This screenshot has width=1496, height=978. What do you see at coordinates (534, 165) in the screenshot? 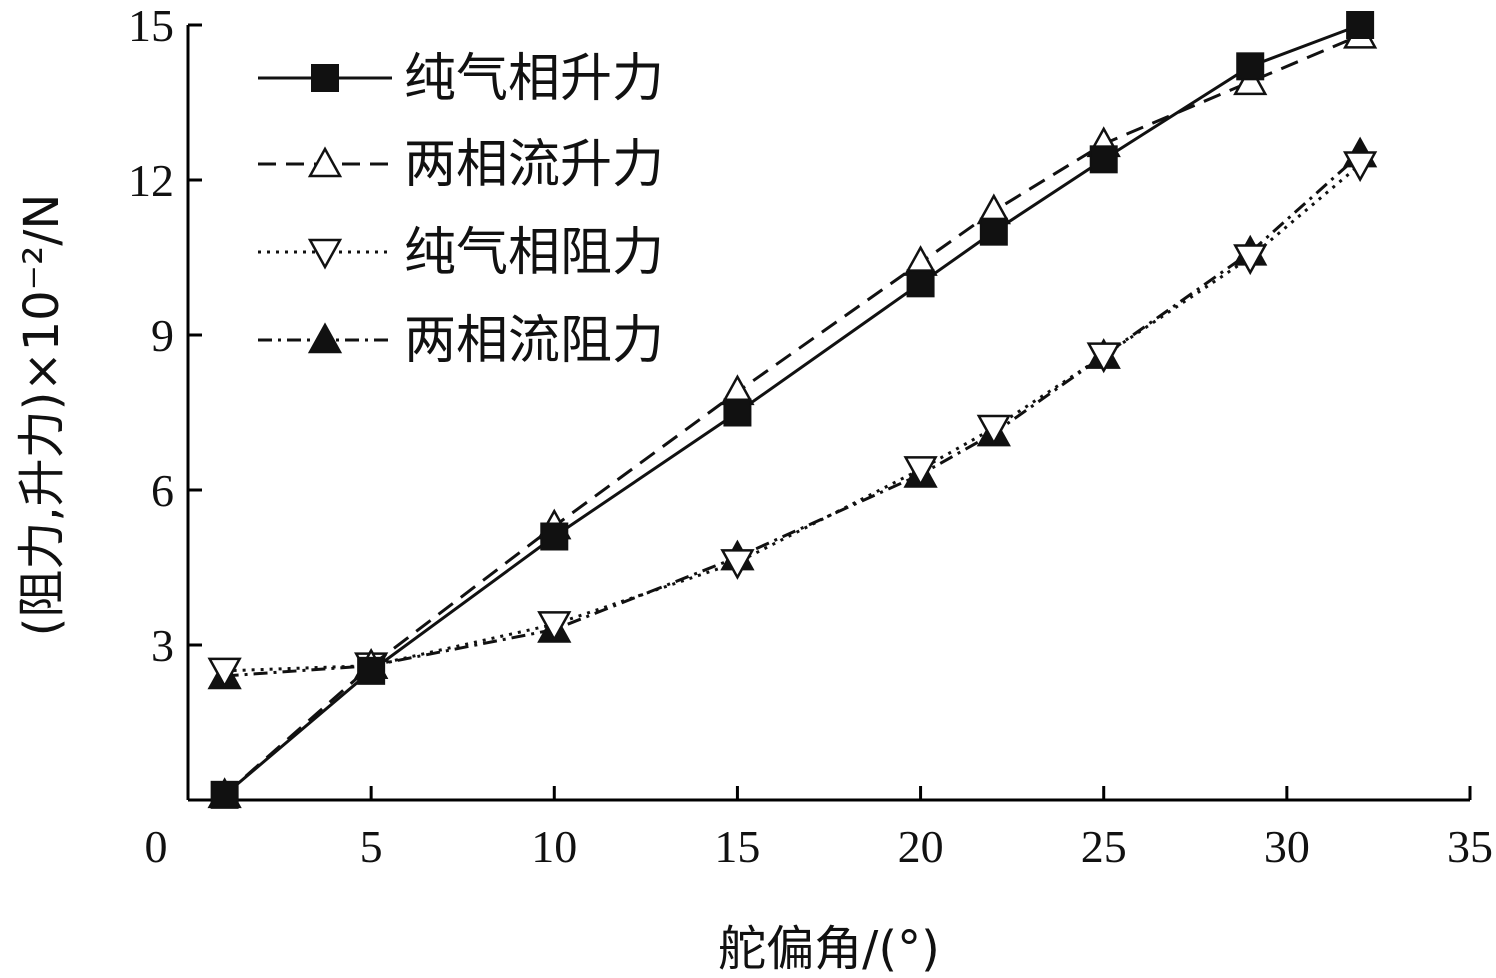
I see `legend-label: 两相流升力` at bounding box center [534, 165].